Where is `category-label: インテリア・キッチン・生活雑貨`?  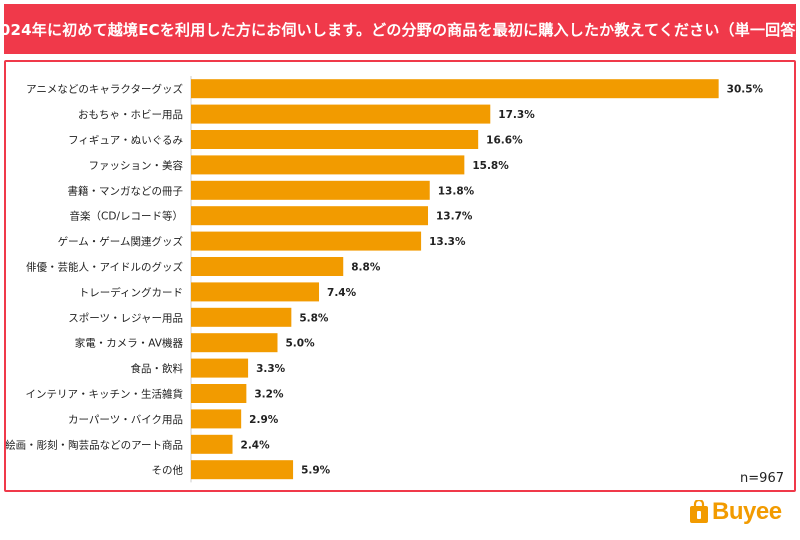
category-label: インテリア・キッチン・生活雑貨 is located at coordinates (105, 394).